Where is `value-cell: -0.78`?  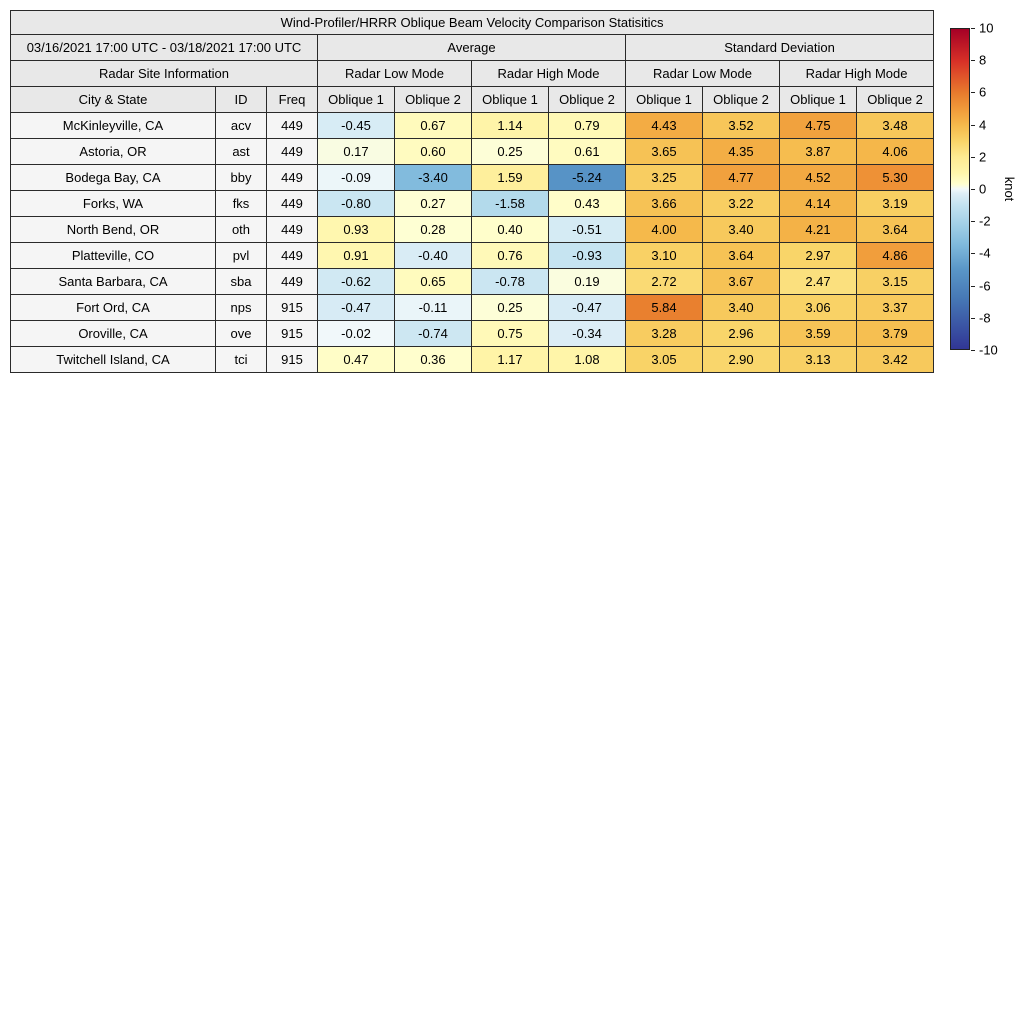
value-cell: -0.78 is located at coordinates (510, 281).